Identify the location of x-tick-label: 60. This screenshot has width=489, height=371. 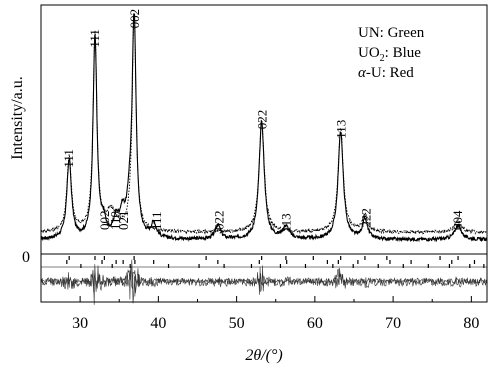
(315, 323).